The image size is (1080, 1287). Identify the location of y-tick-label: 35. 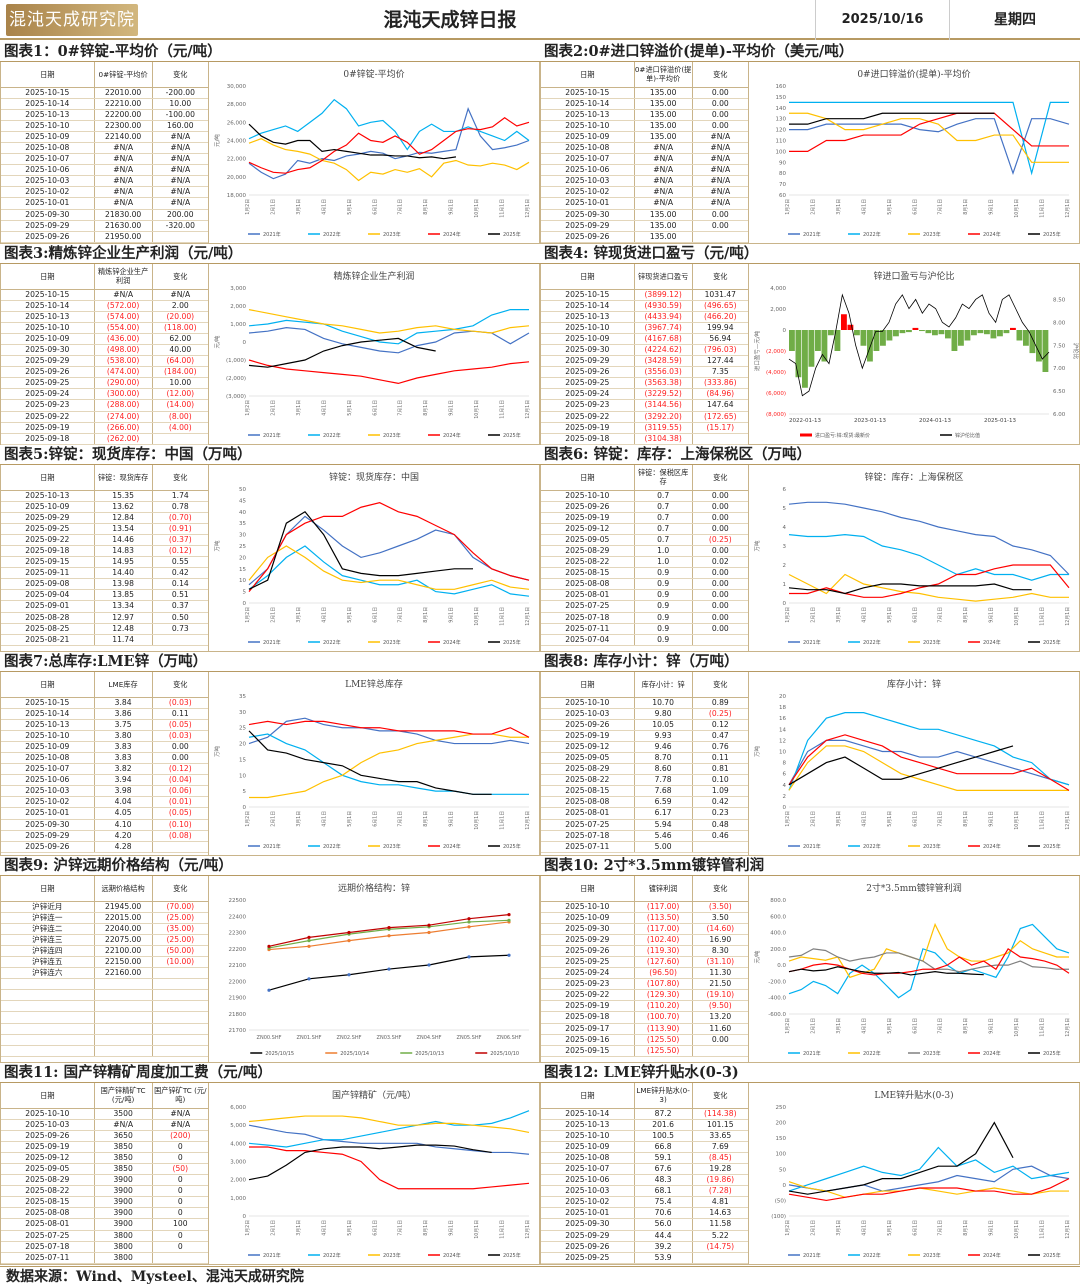
(242, 697).